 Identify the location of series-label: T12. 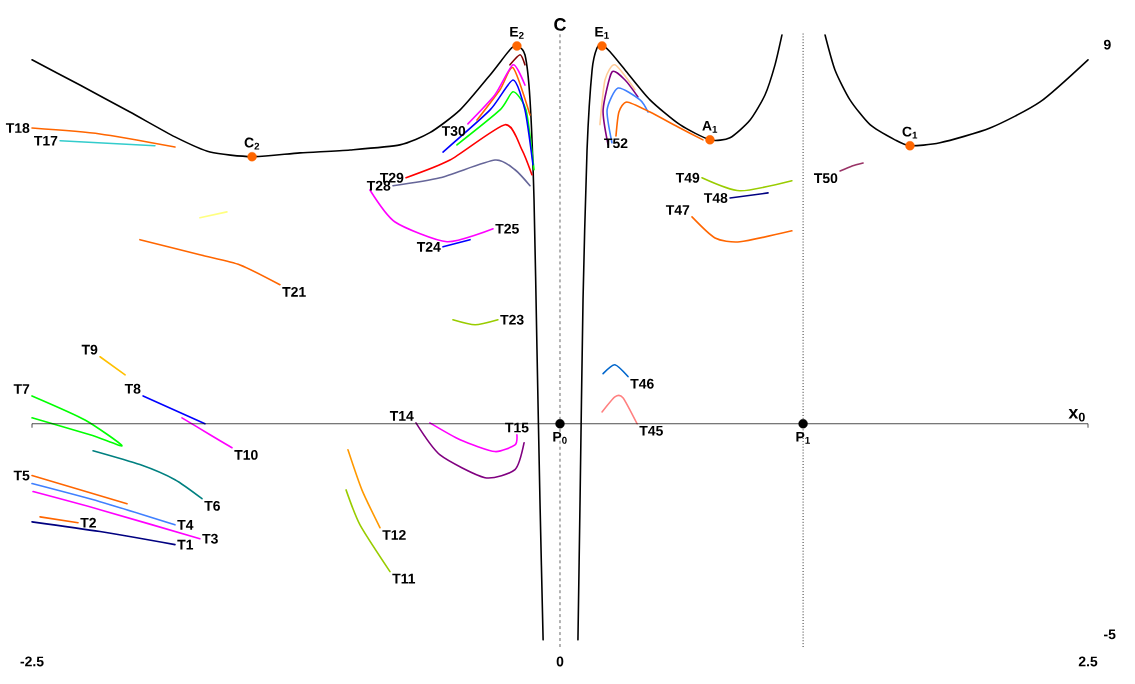
(394, 534).